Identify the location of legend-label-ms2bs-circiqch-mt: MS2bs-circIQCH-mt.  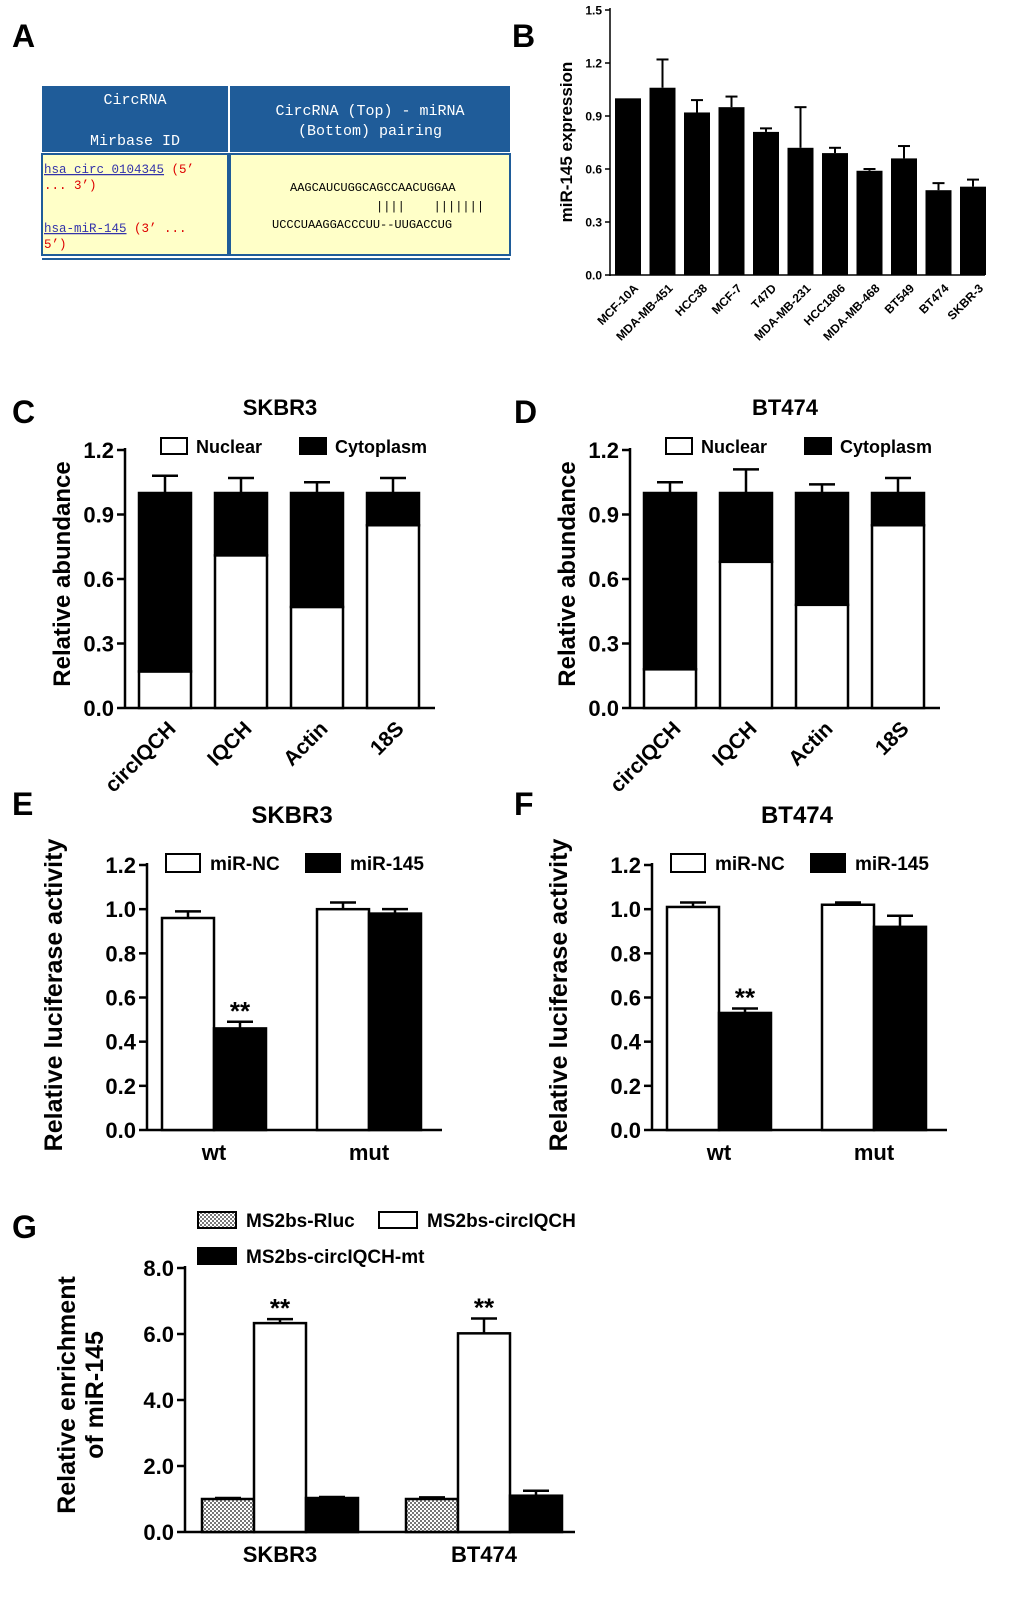
(335, 1257).